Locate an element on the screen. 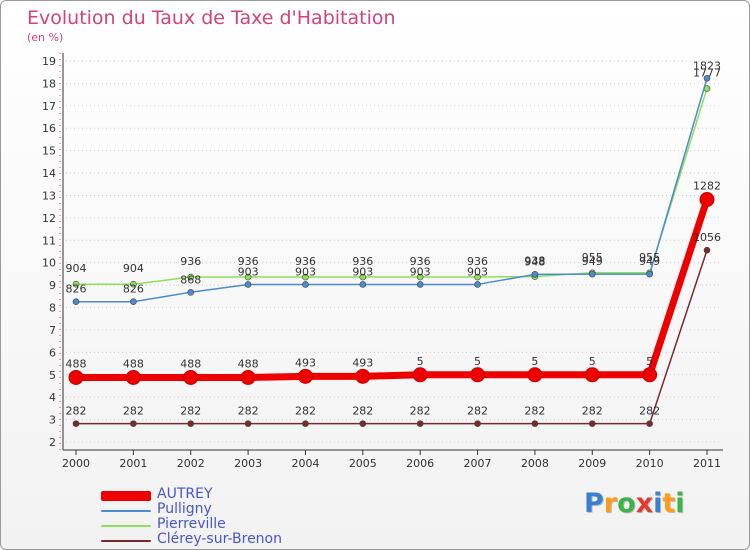  legend-label: Pulligny is located at coordinates (184, 509).